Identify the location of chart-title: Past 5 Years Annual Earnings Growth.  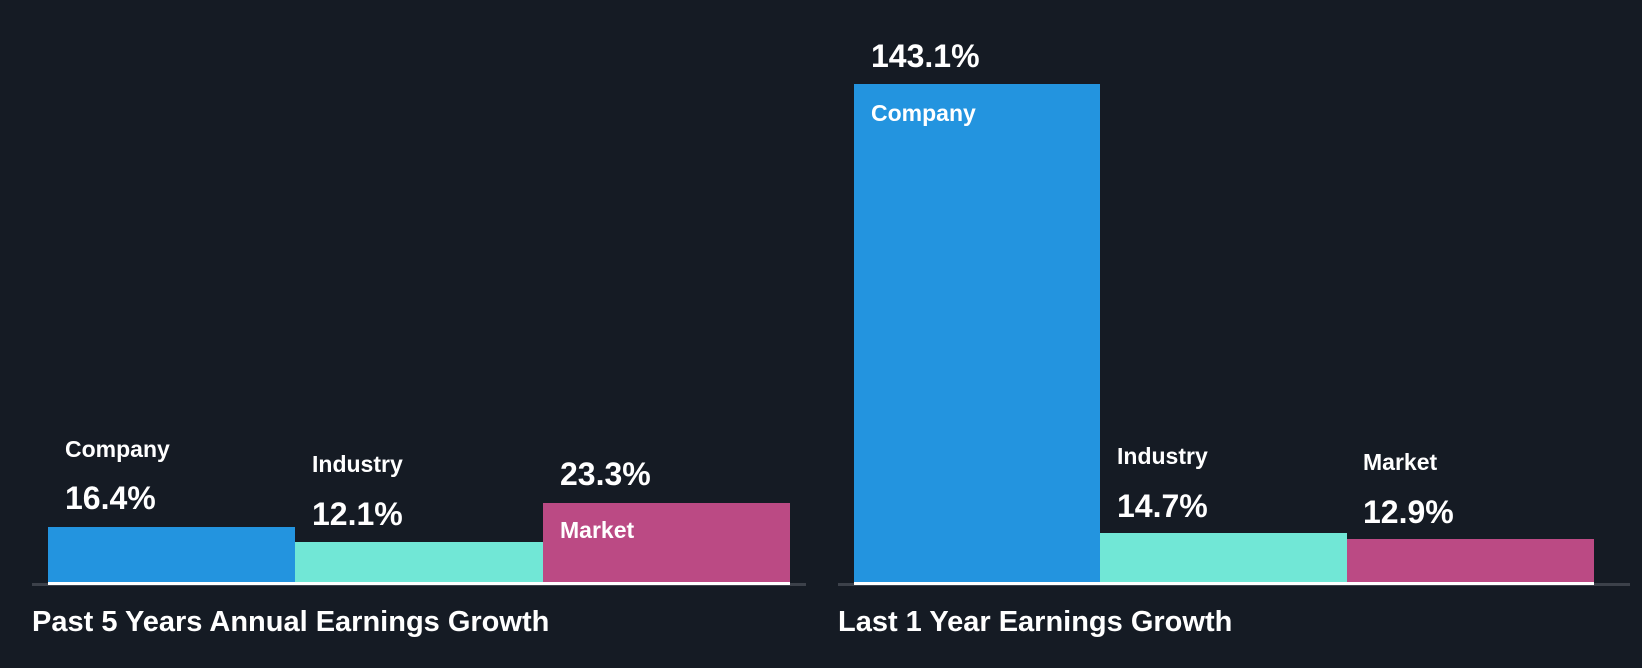
(291, 622).